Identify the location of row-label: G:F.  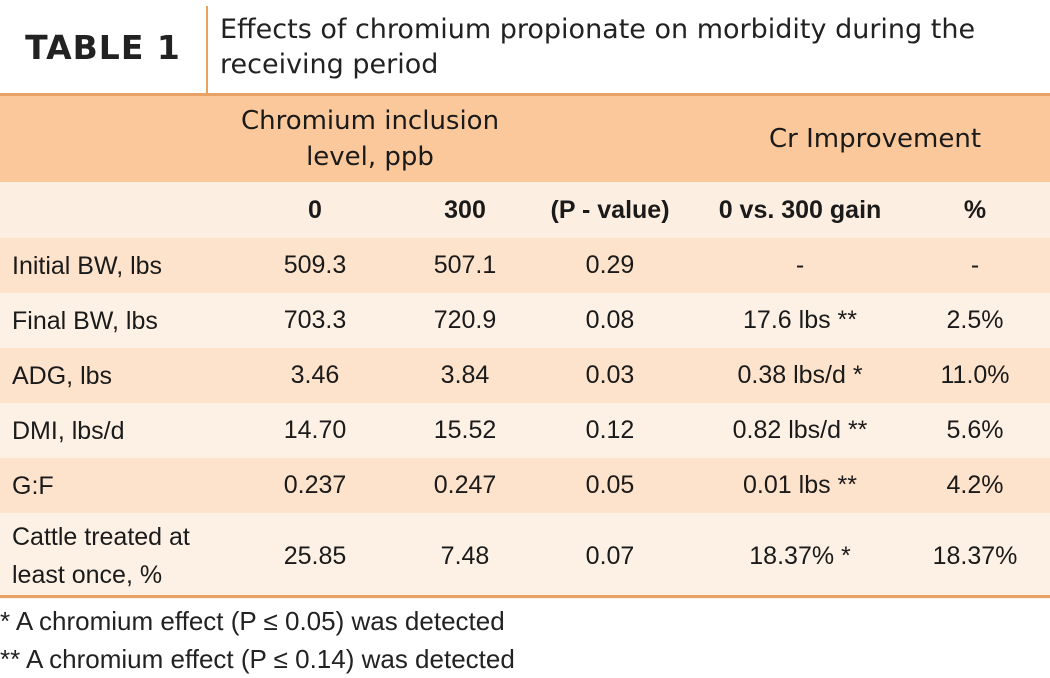
(110, 485).